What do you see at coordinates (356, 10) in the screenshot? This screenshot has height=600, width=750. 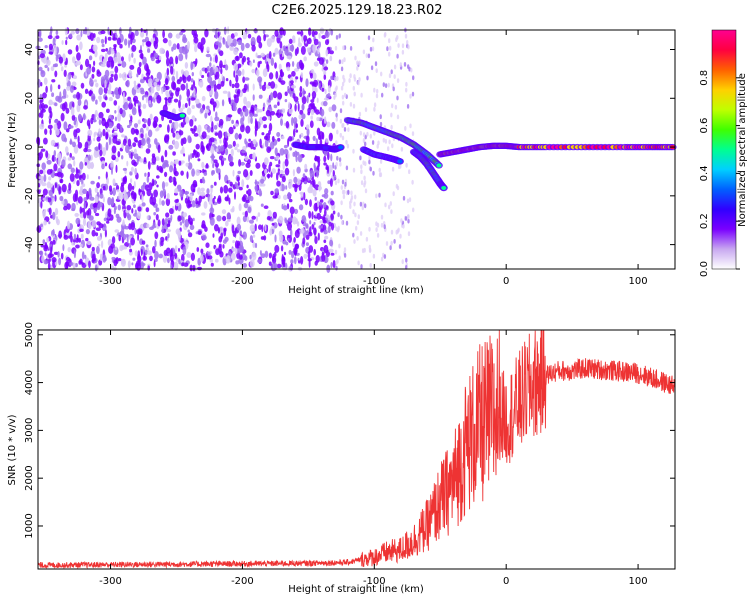 I see `figure-title: C2E6.2025.129.18.23.R02` at bounding box center [356, 10].